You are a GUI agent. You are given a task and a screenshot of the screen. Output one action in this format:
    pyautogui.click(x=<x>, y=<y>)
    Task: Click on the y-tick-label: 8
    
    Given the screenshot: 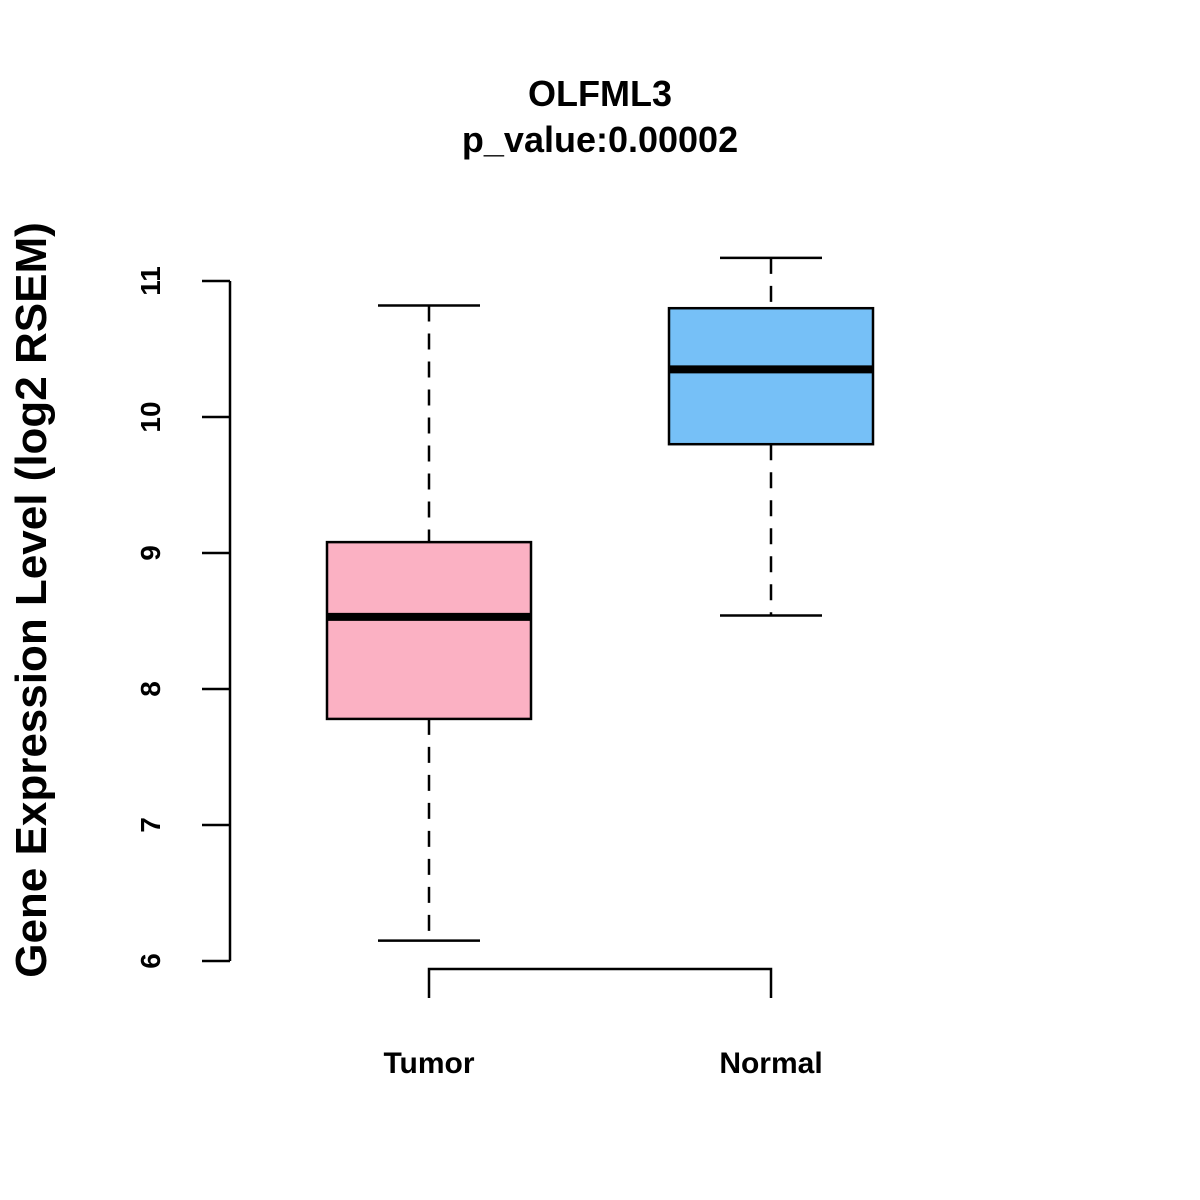 What is the action you would take?
    pyautogui.click(x=150, y=689)
    